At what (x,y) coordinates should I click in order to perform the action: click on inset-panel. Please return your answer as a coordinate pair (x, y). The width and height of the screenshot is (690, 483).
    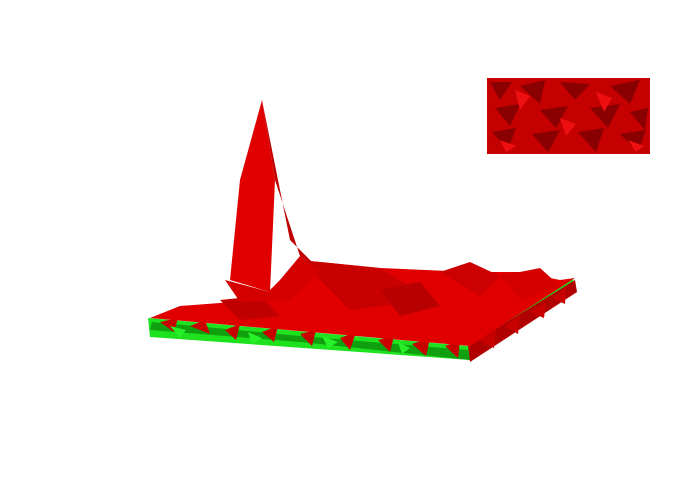
    Looking at the image, I should click on (568, 116).